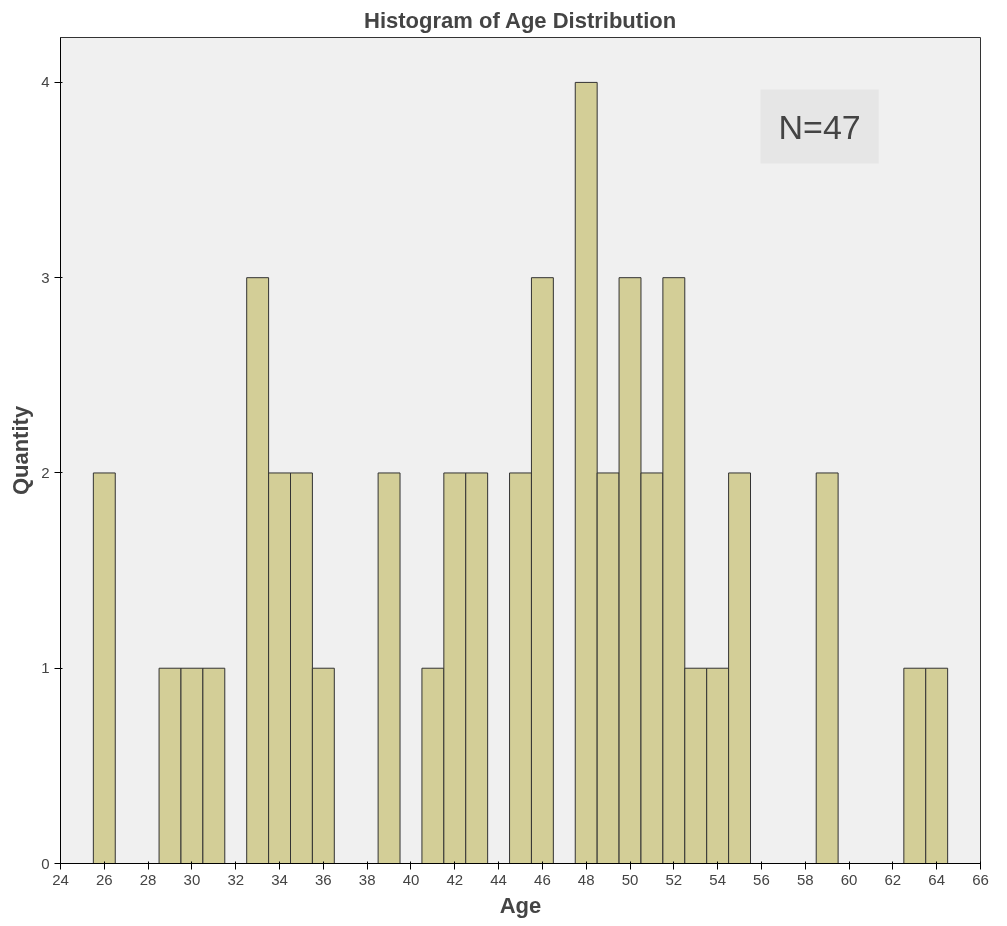 The image size is (1007, 926). What do you see at coordinates (148, 879) in the screenshot?
I see `x-tick-label: 28` at bounding box center [148, 879].